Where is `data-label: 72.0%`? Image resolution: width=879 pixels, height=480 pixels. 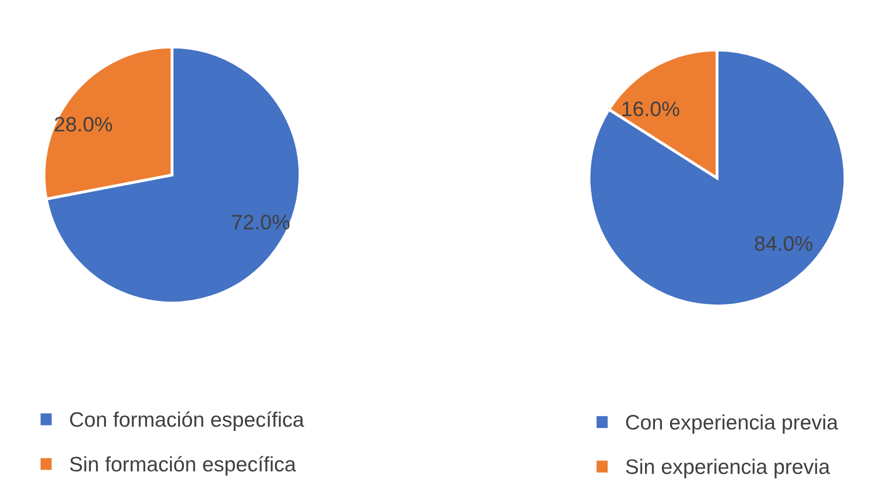 data-label: 72.0% is located at coordinates (261, 222).